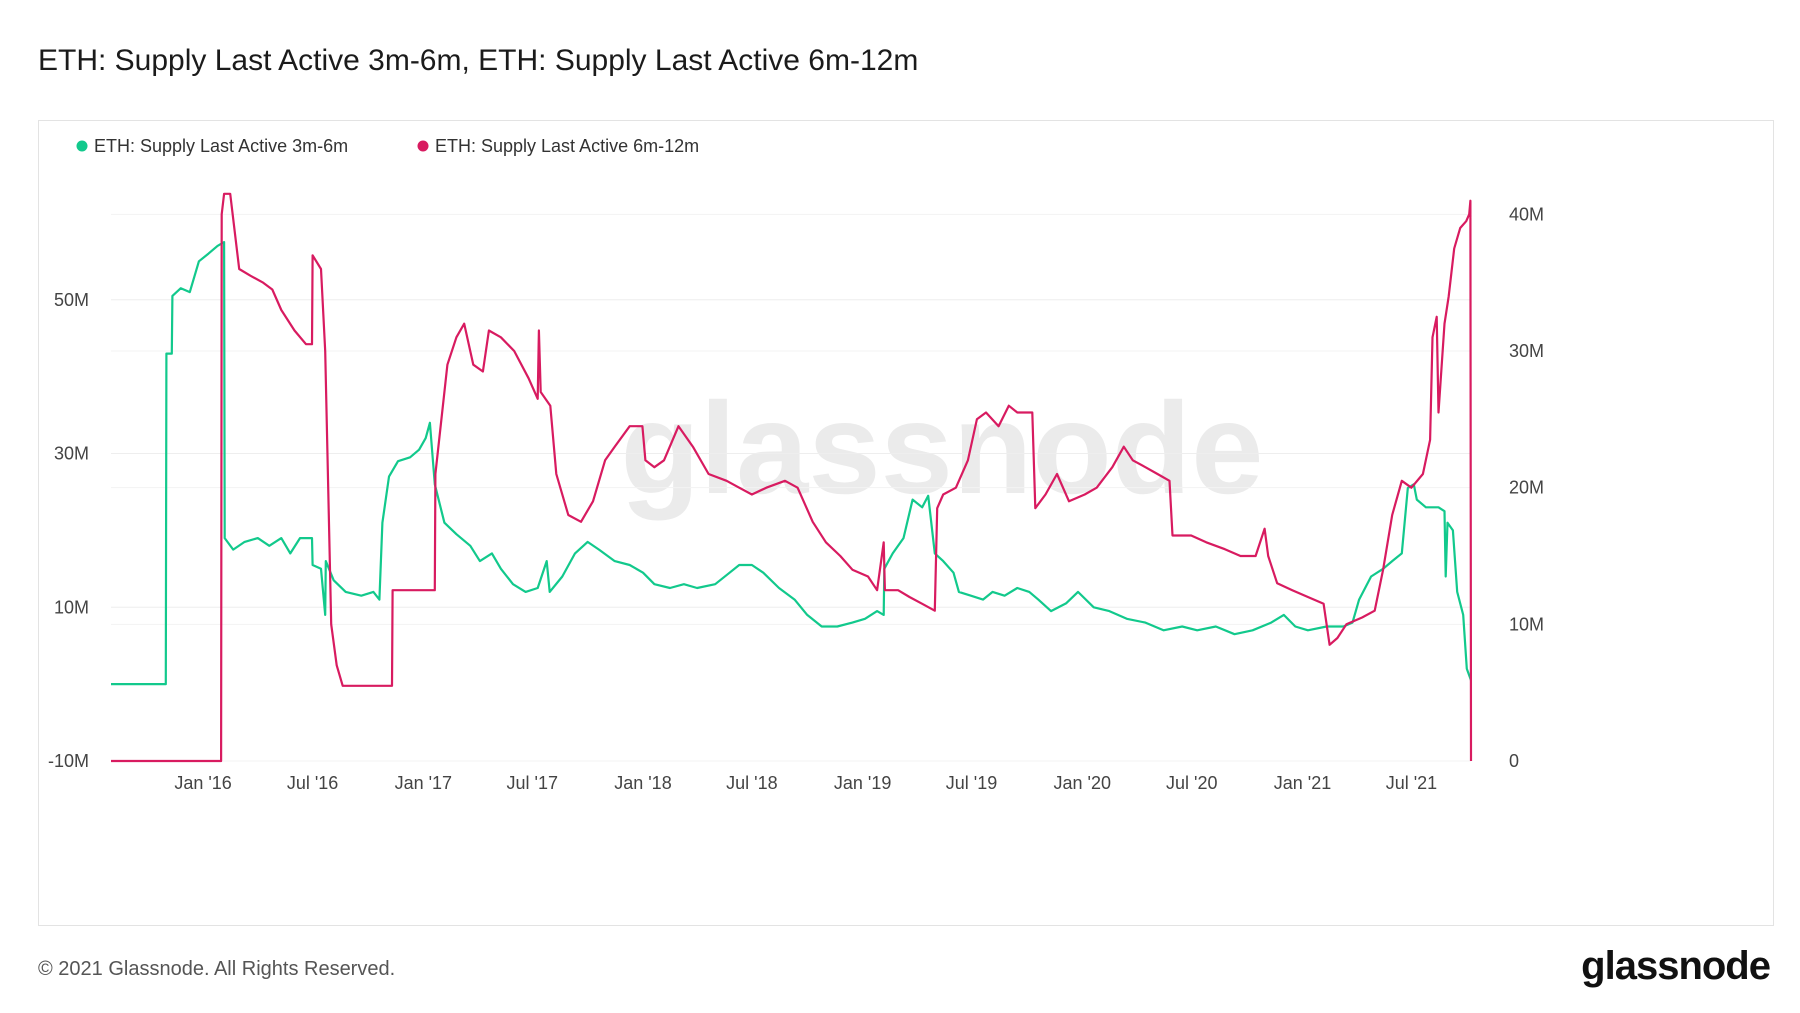  I want to click on y-right-tick-3: 30M, so click(1526, 351).